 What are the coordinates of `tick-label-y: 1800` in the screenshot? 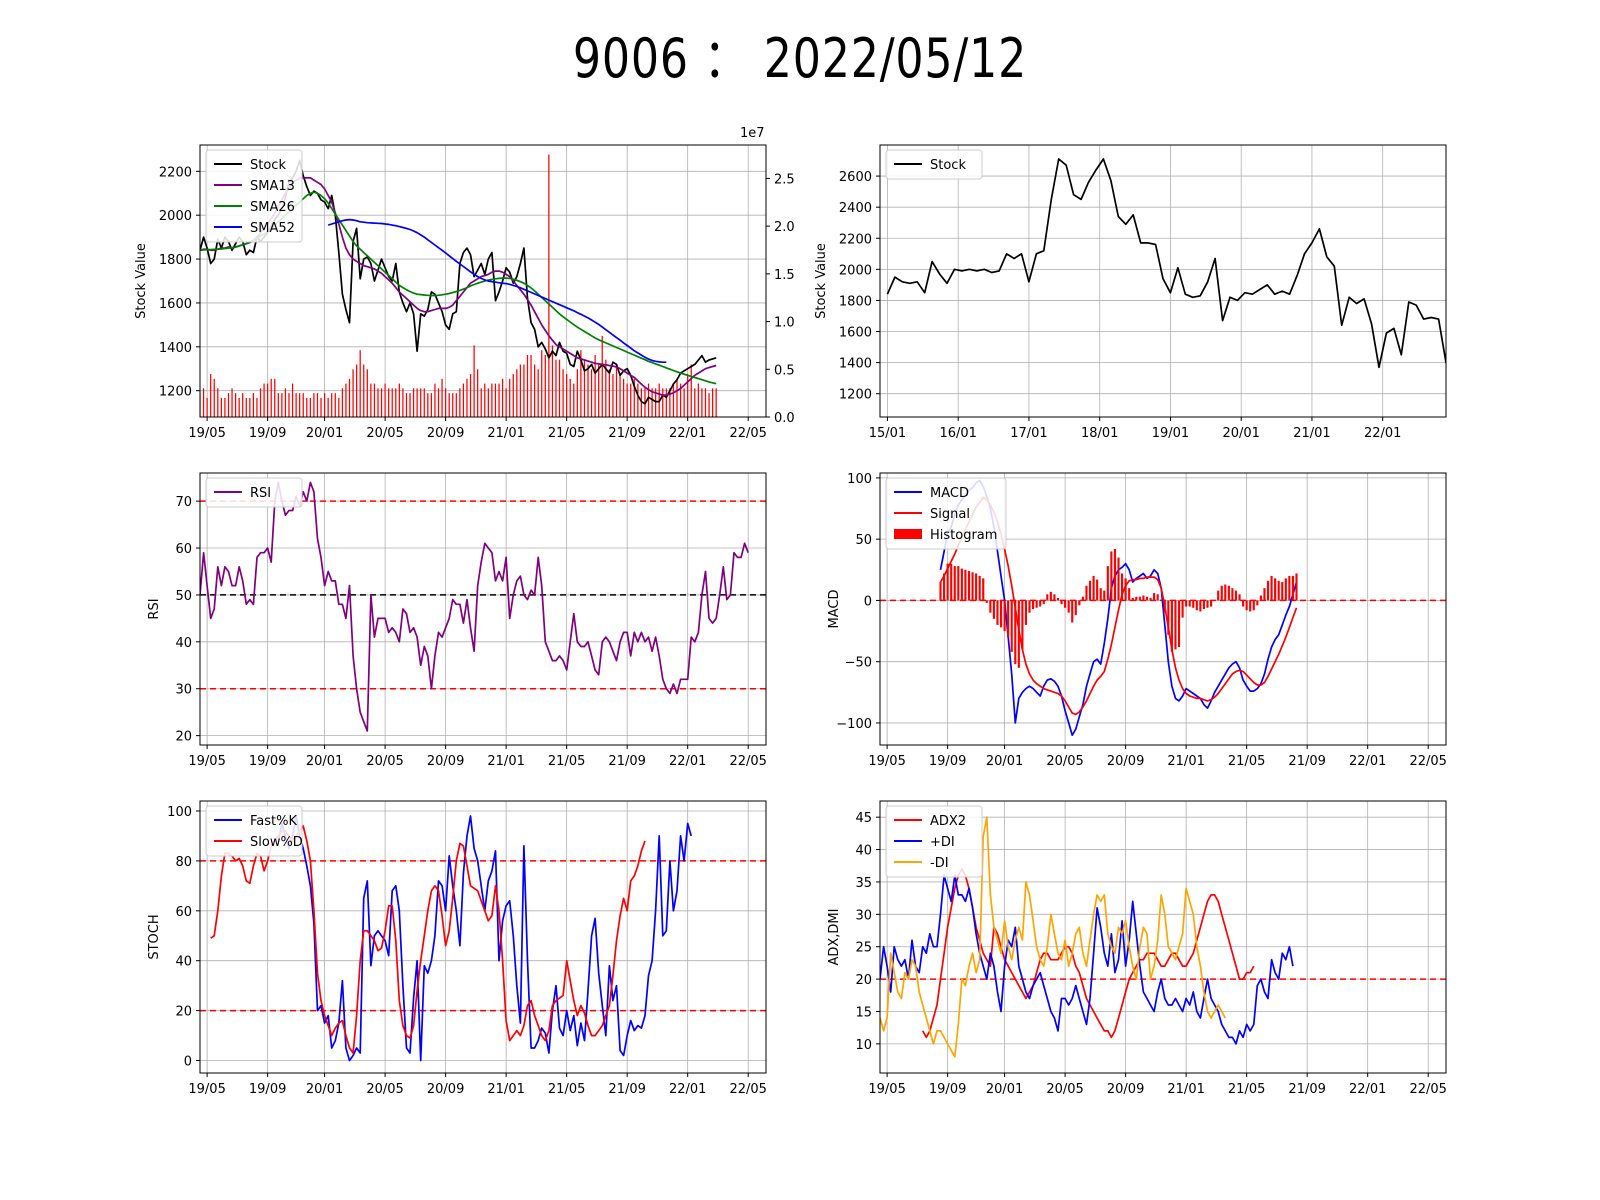 It's located at (855, 301).